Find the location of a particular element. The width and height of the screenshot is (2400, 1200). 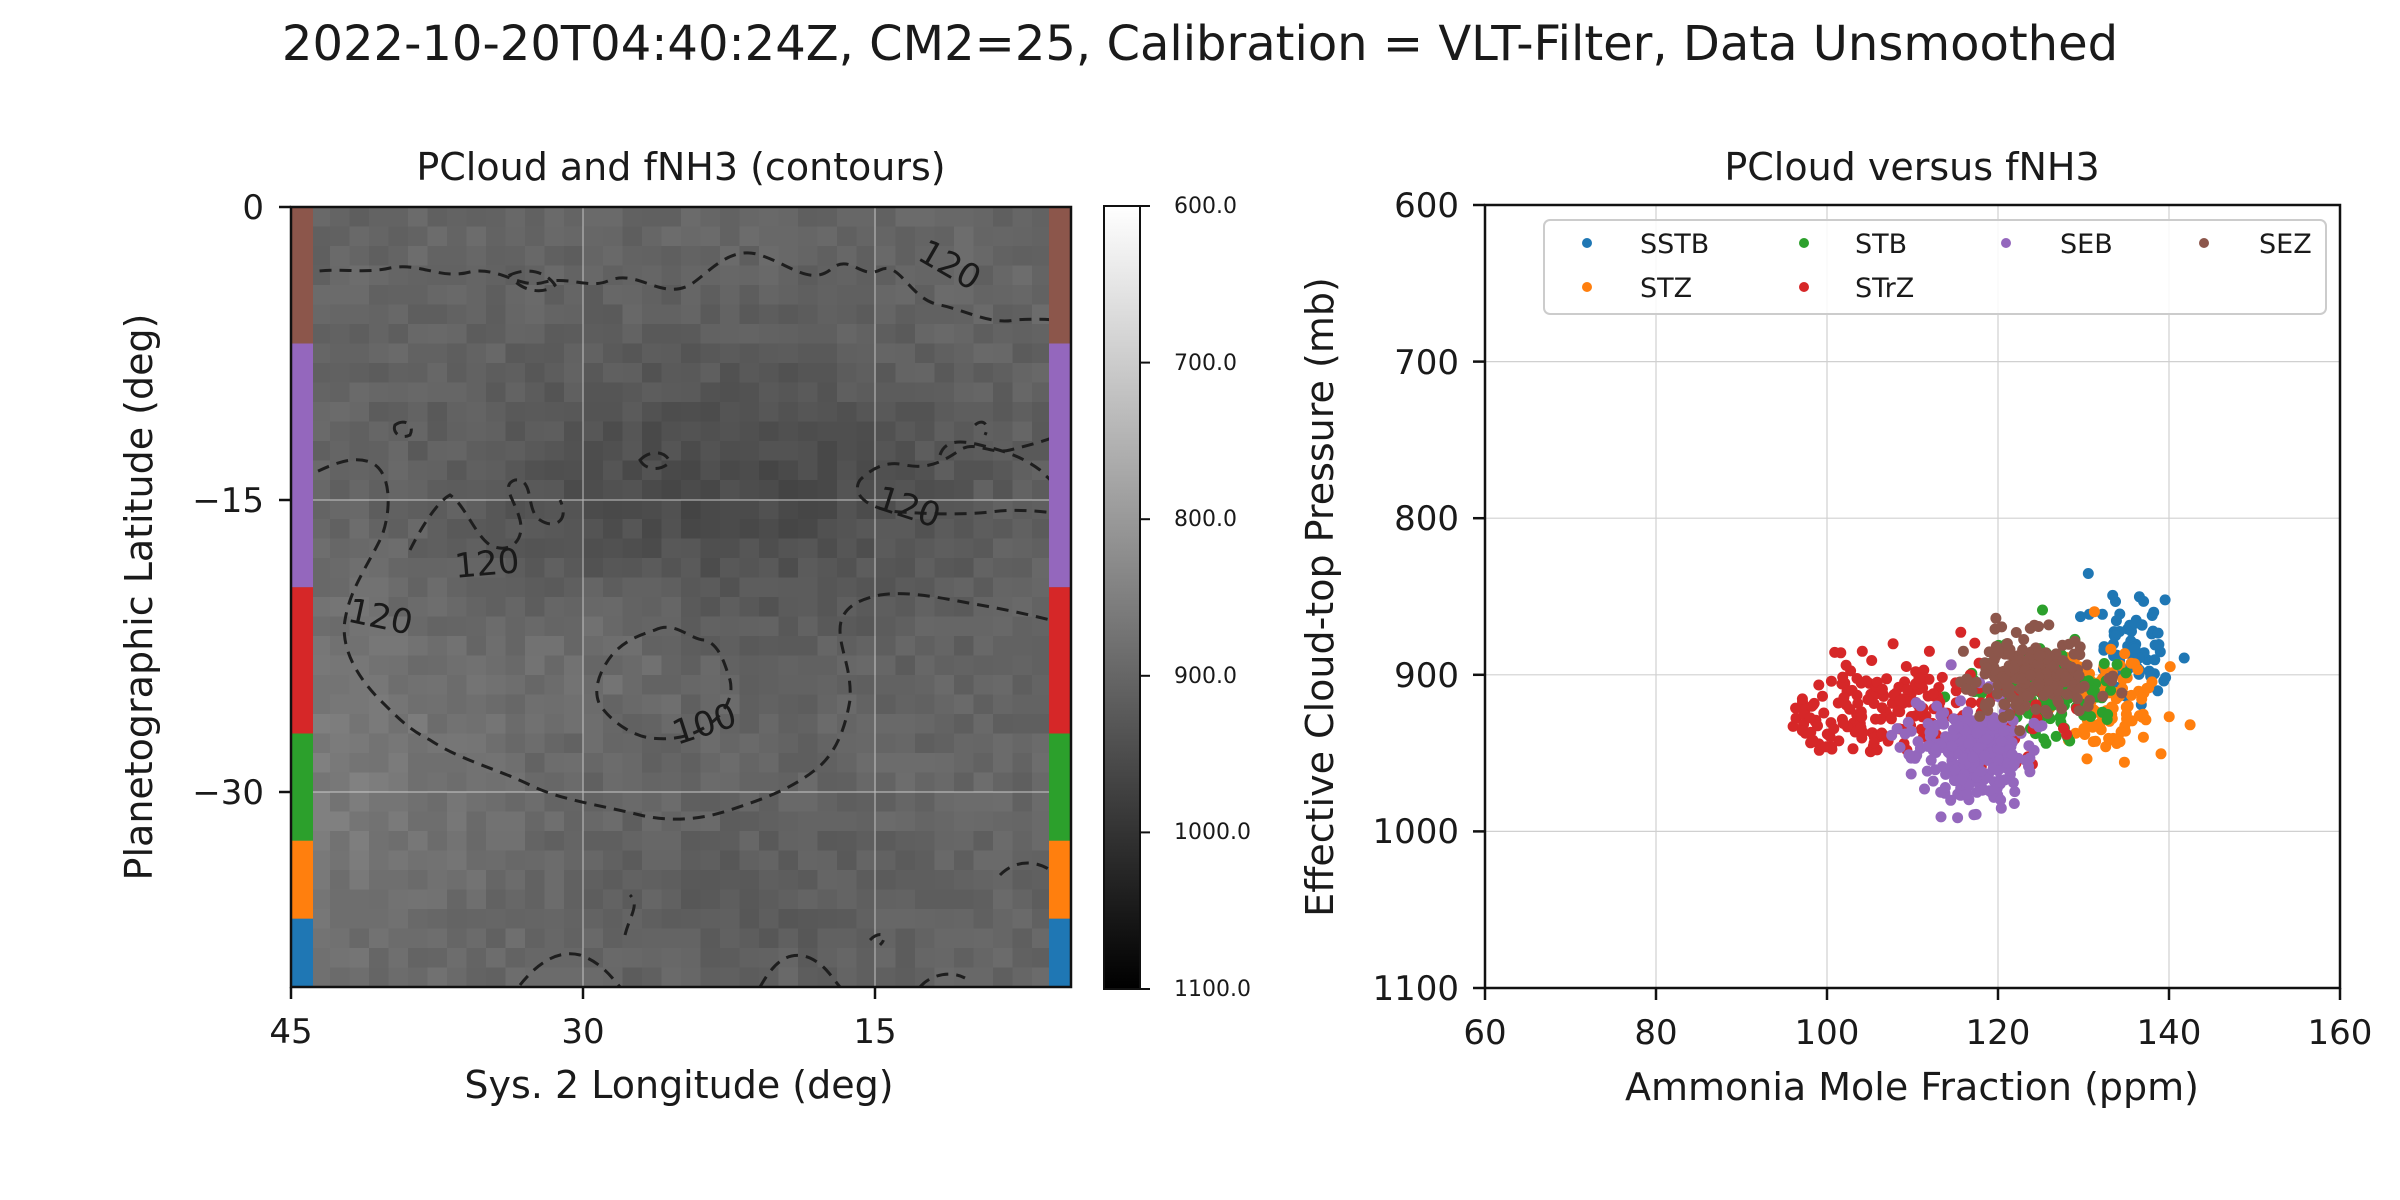

right-panel-title: PCloud versus fNH3 is located at coordinates (1911, 167).